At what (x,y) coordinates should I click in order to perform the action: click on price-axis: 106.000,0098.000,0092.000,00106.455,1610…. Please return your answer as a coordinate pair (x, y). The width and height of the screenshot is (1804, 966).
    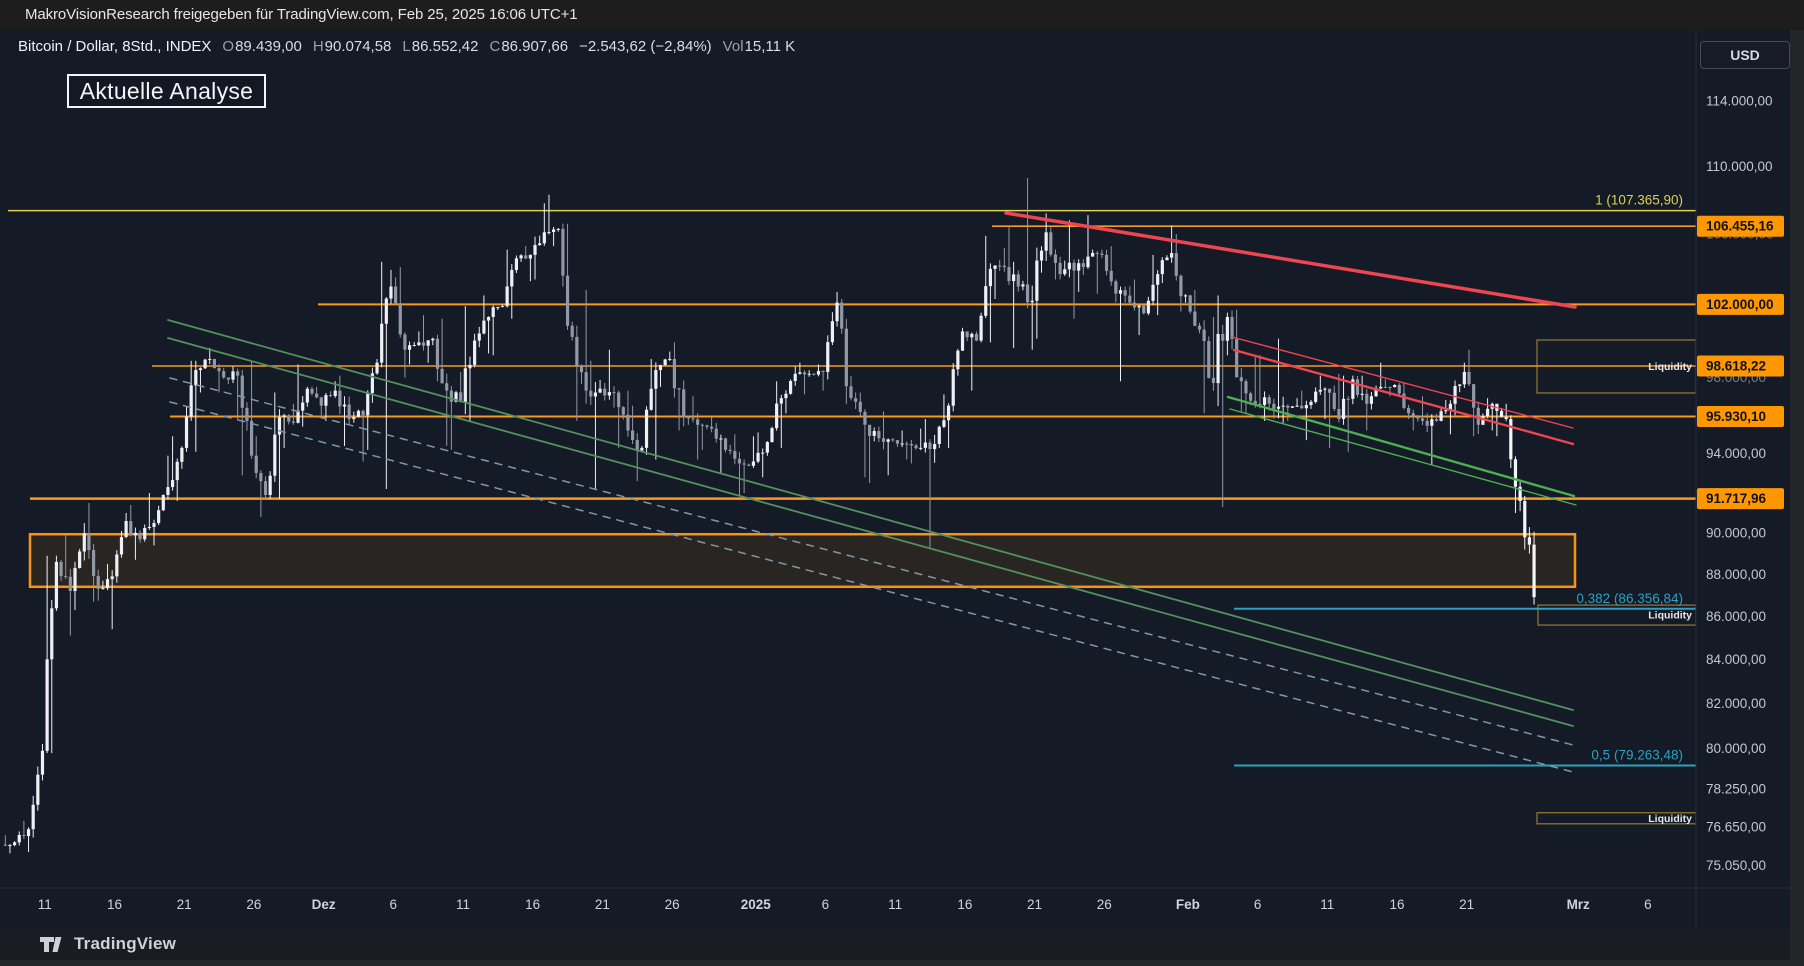
    Looking at the image, I should click on (1740, 483).